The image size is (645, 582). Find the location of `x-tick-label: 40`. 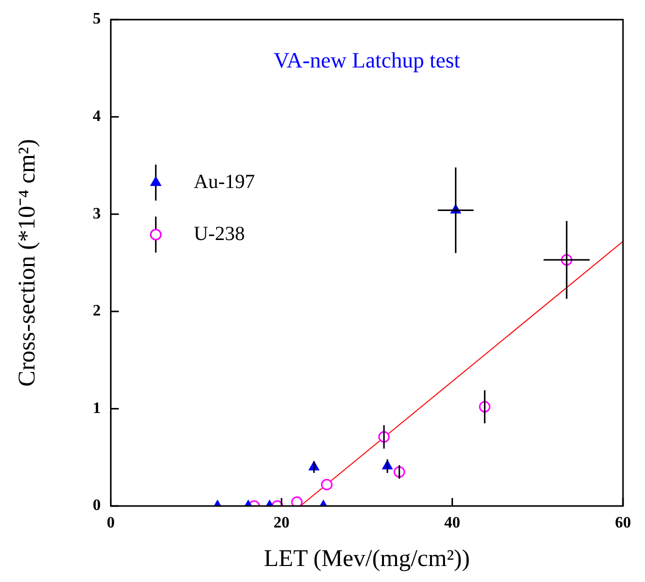

x-tick-label: 40 is located at coordinates (452, 523).